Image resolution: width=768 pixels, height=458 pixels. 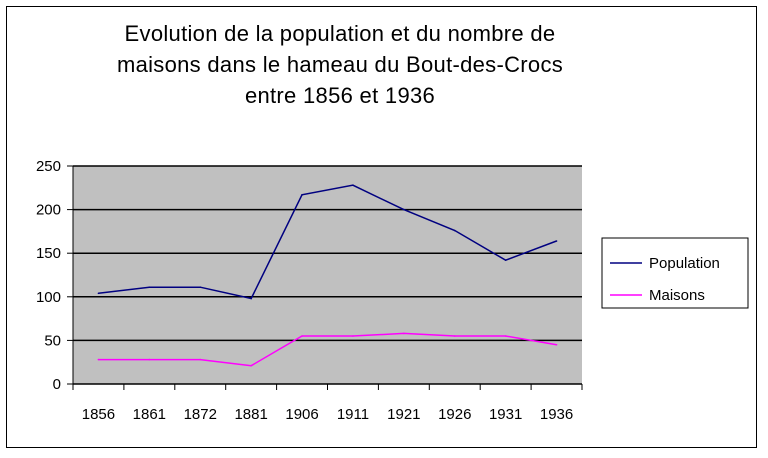 What do you see at coordinates (684, 263) in the screenshot?
I see `legend-label: Population` at bounding box center [684, 263].